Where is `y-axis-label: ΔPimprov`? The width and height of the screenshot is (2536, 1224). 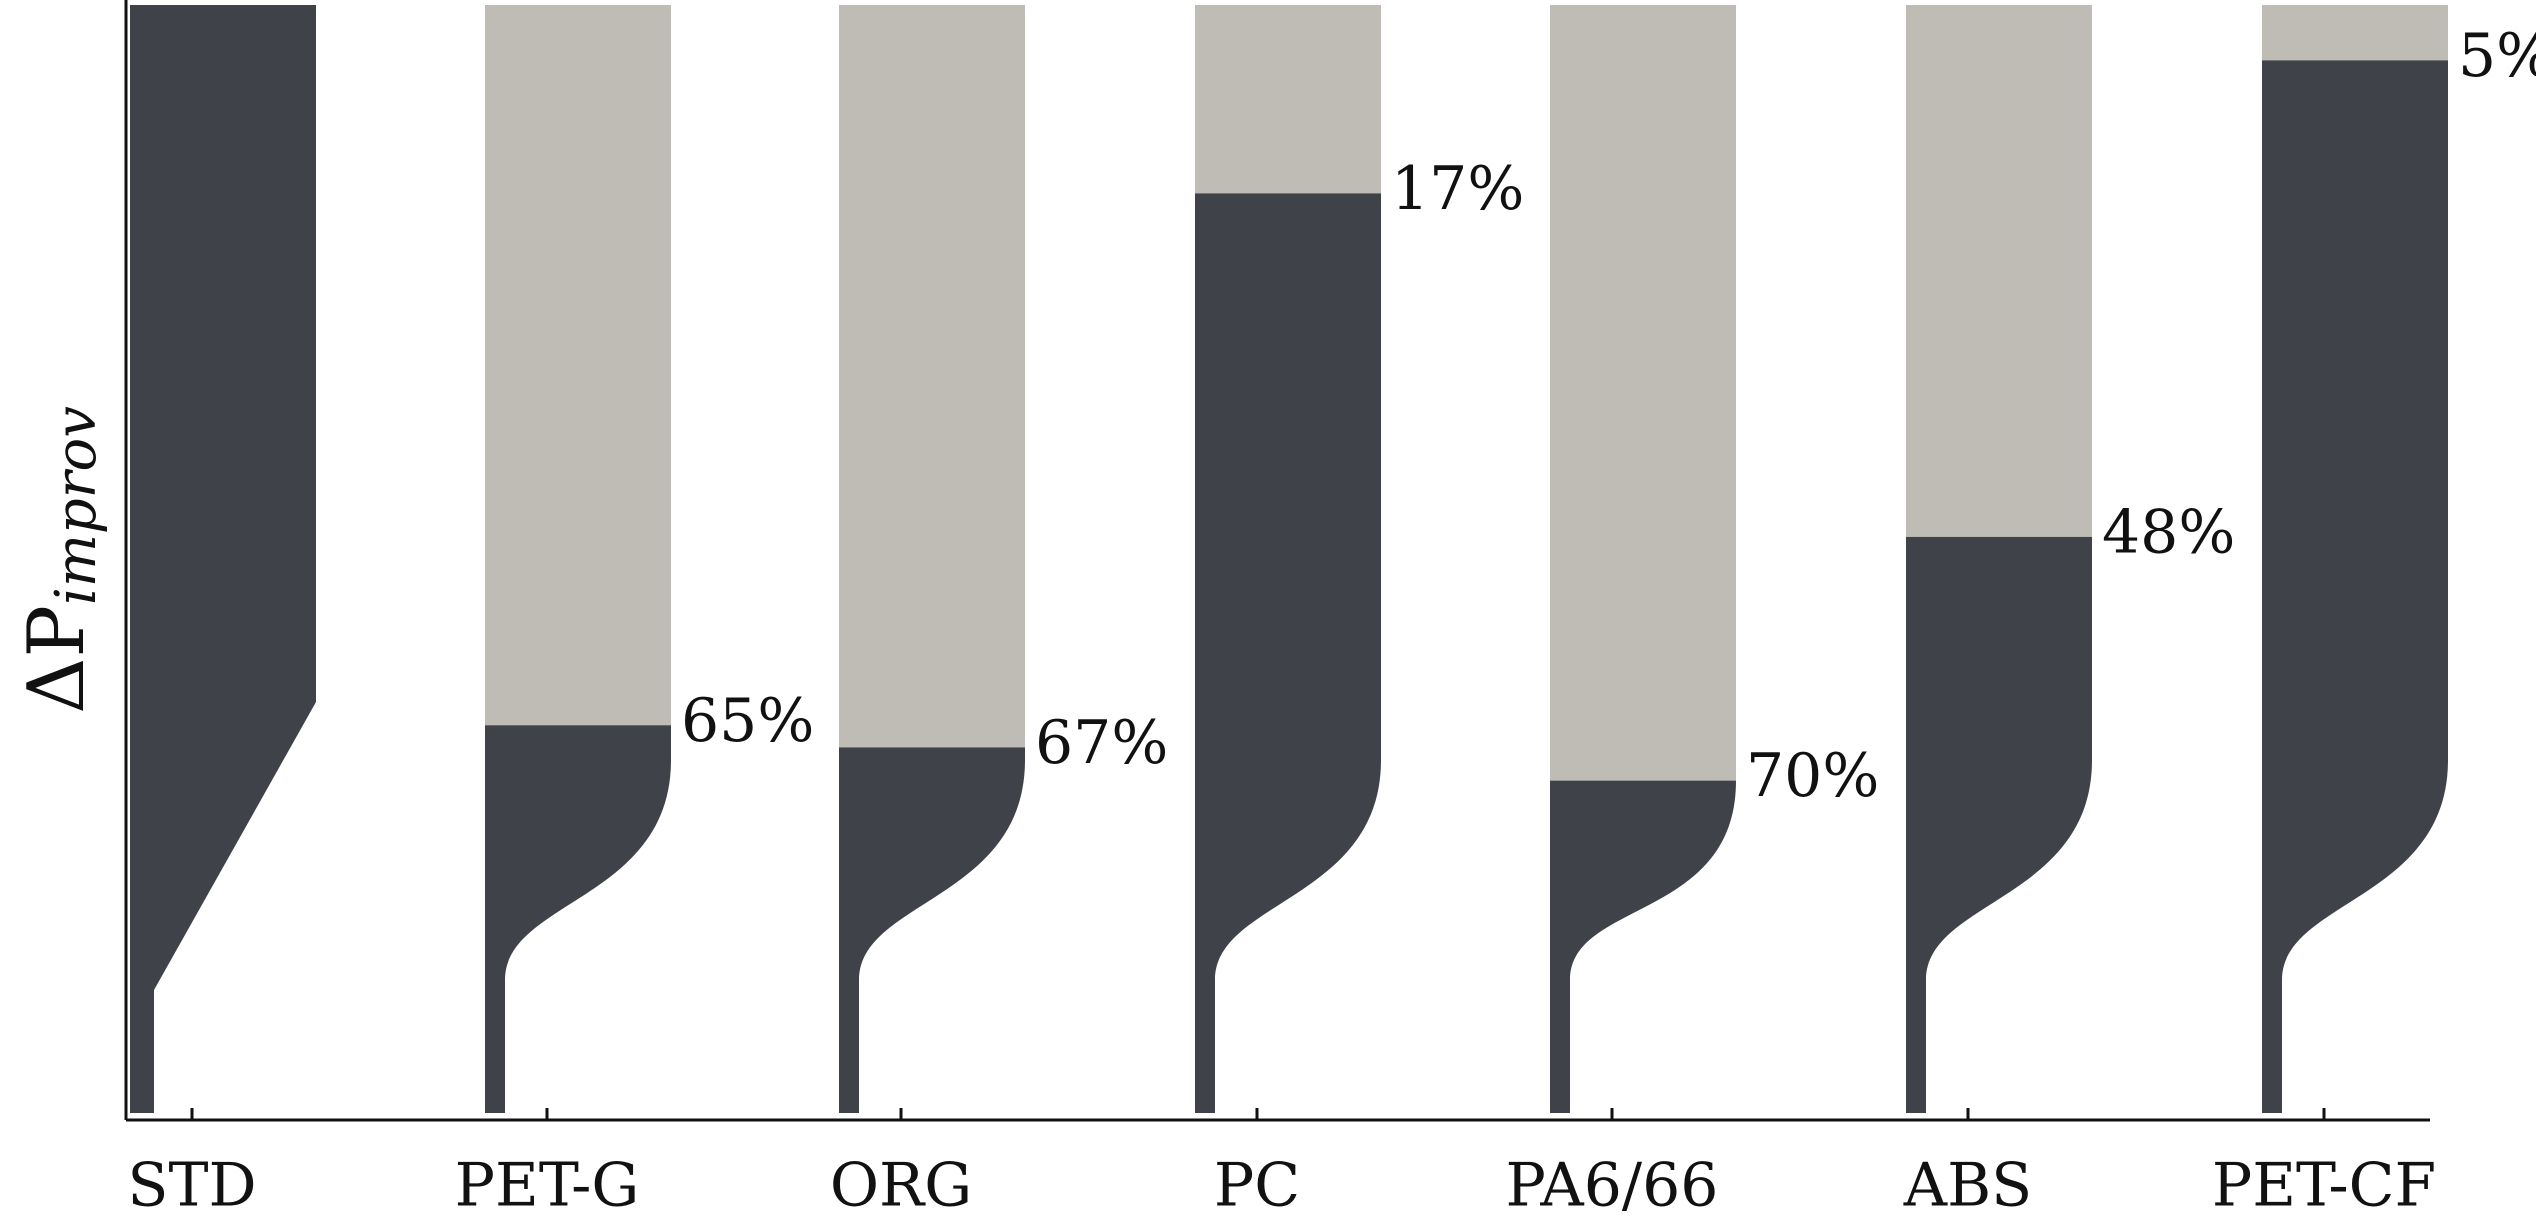 y-axis-label: ΔPimprov is located at coordinates (60, 560).